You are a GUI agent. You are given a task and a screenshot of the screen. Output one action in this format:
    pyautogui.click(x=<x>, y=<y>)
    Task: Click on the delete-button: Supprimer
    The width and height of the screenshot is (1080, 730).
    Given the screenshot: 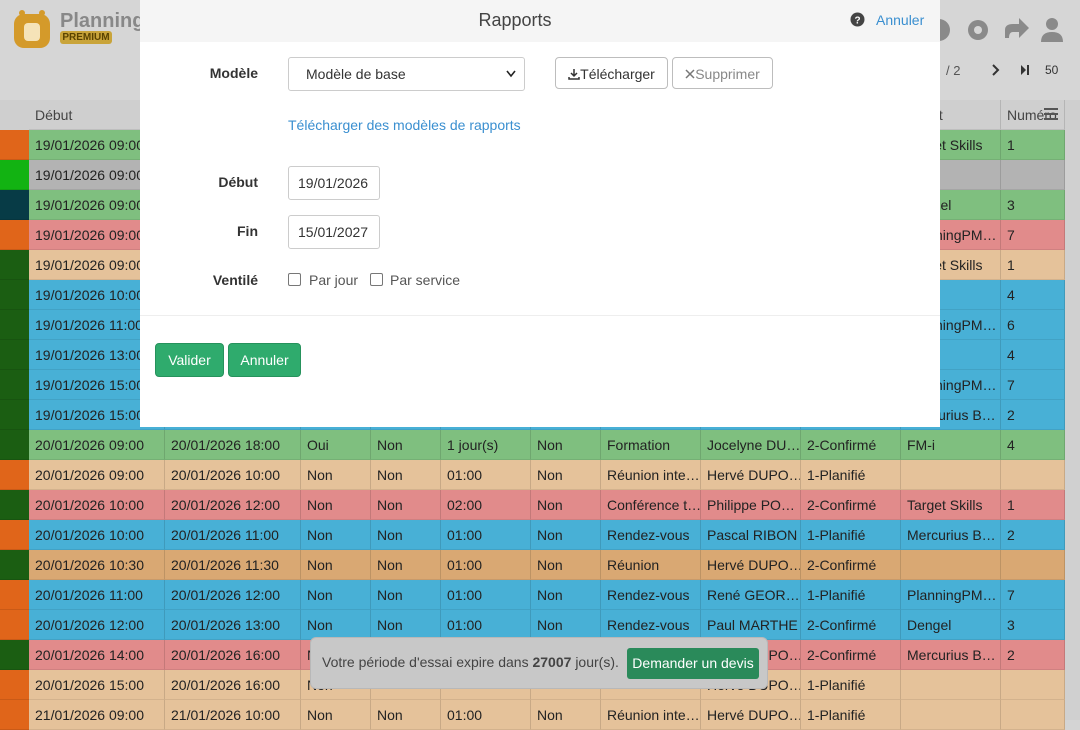 What is the action you would take?
    pyautogui.click(x=722, y=73)
    